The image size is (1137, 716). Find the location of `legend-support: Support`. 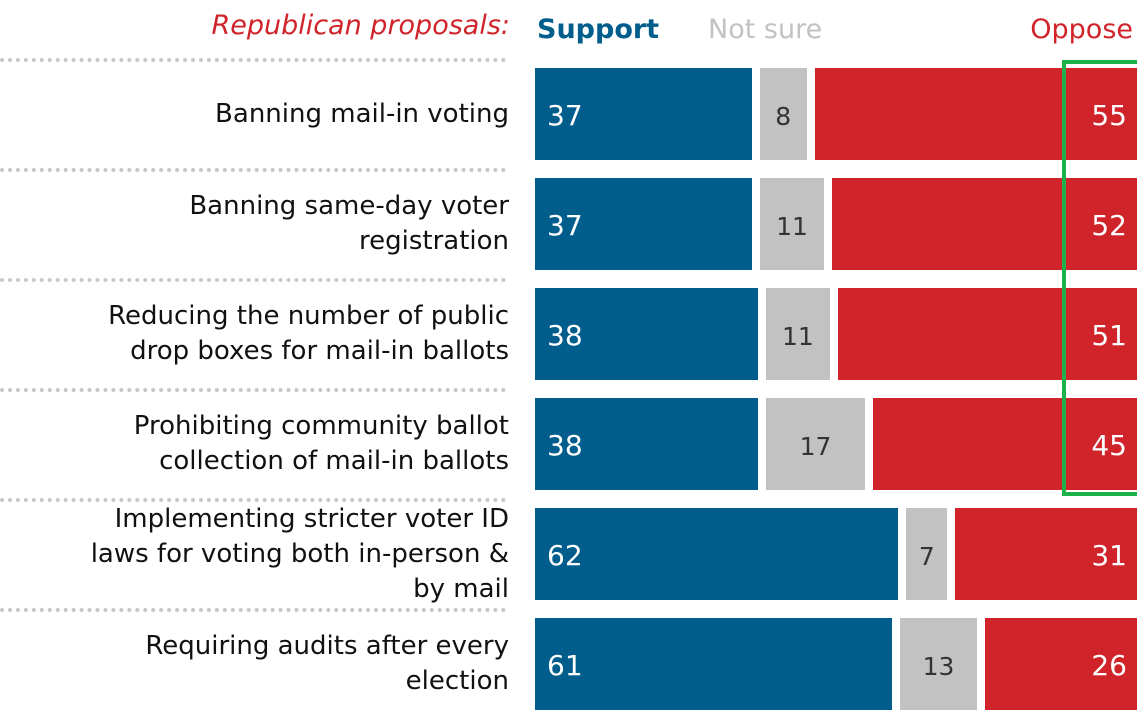

legend-support: Support is located at coordinates (598, 29).